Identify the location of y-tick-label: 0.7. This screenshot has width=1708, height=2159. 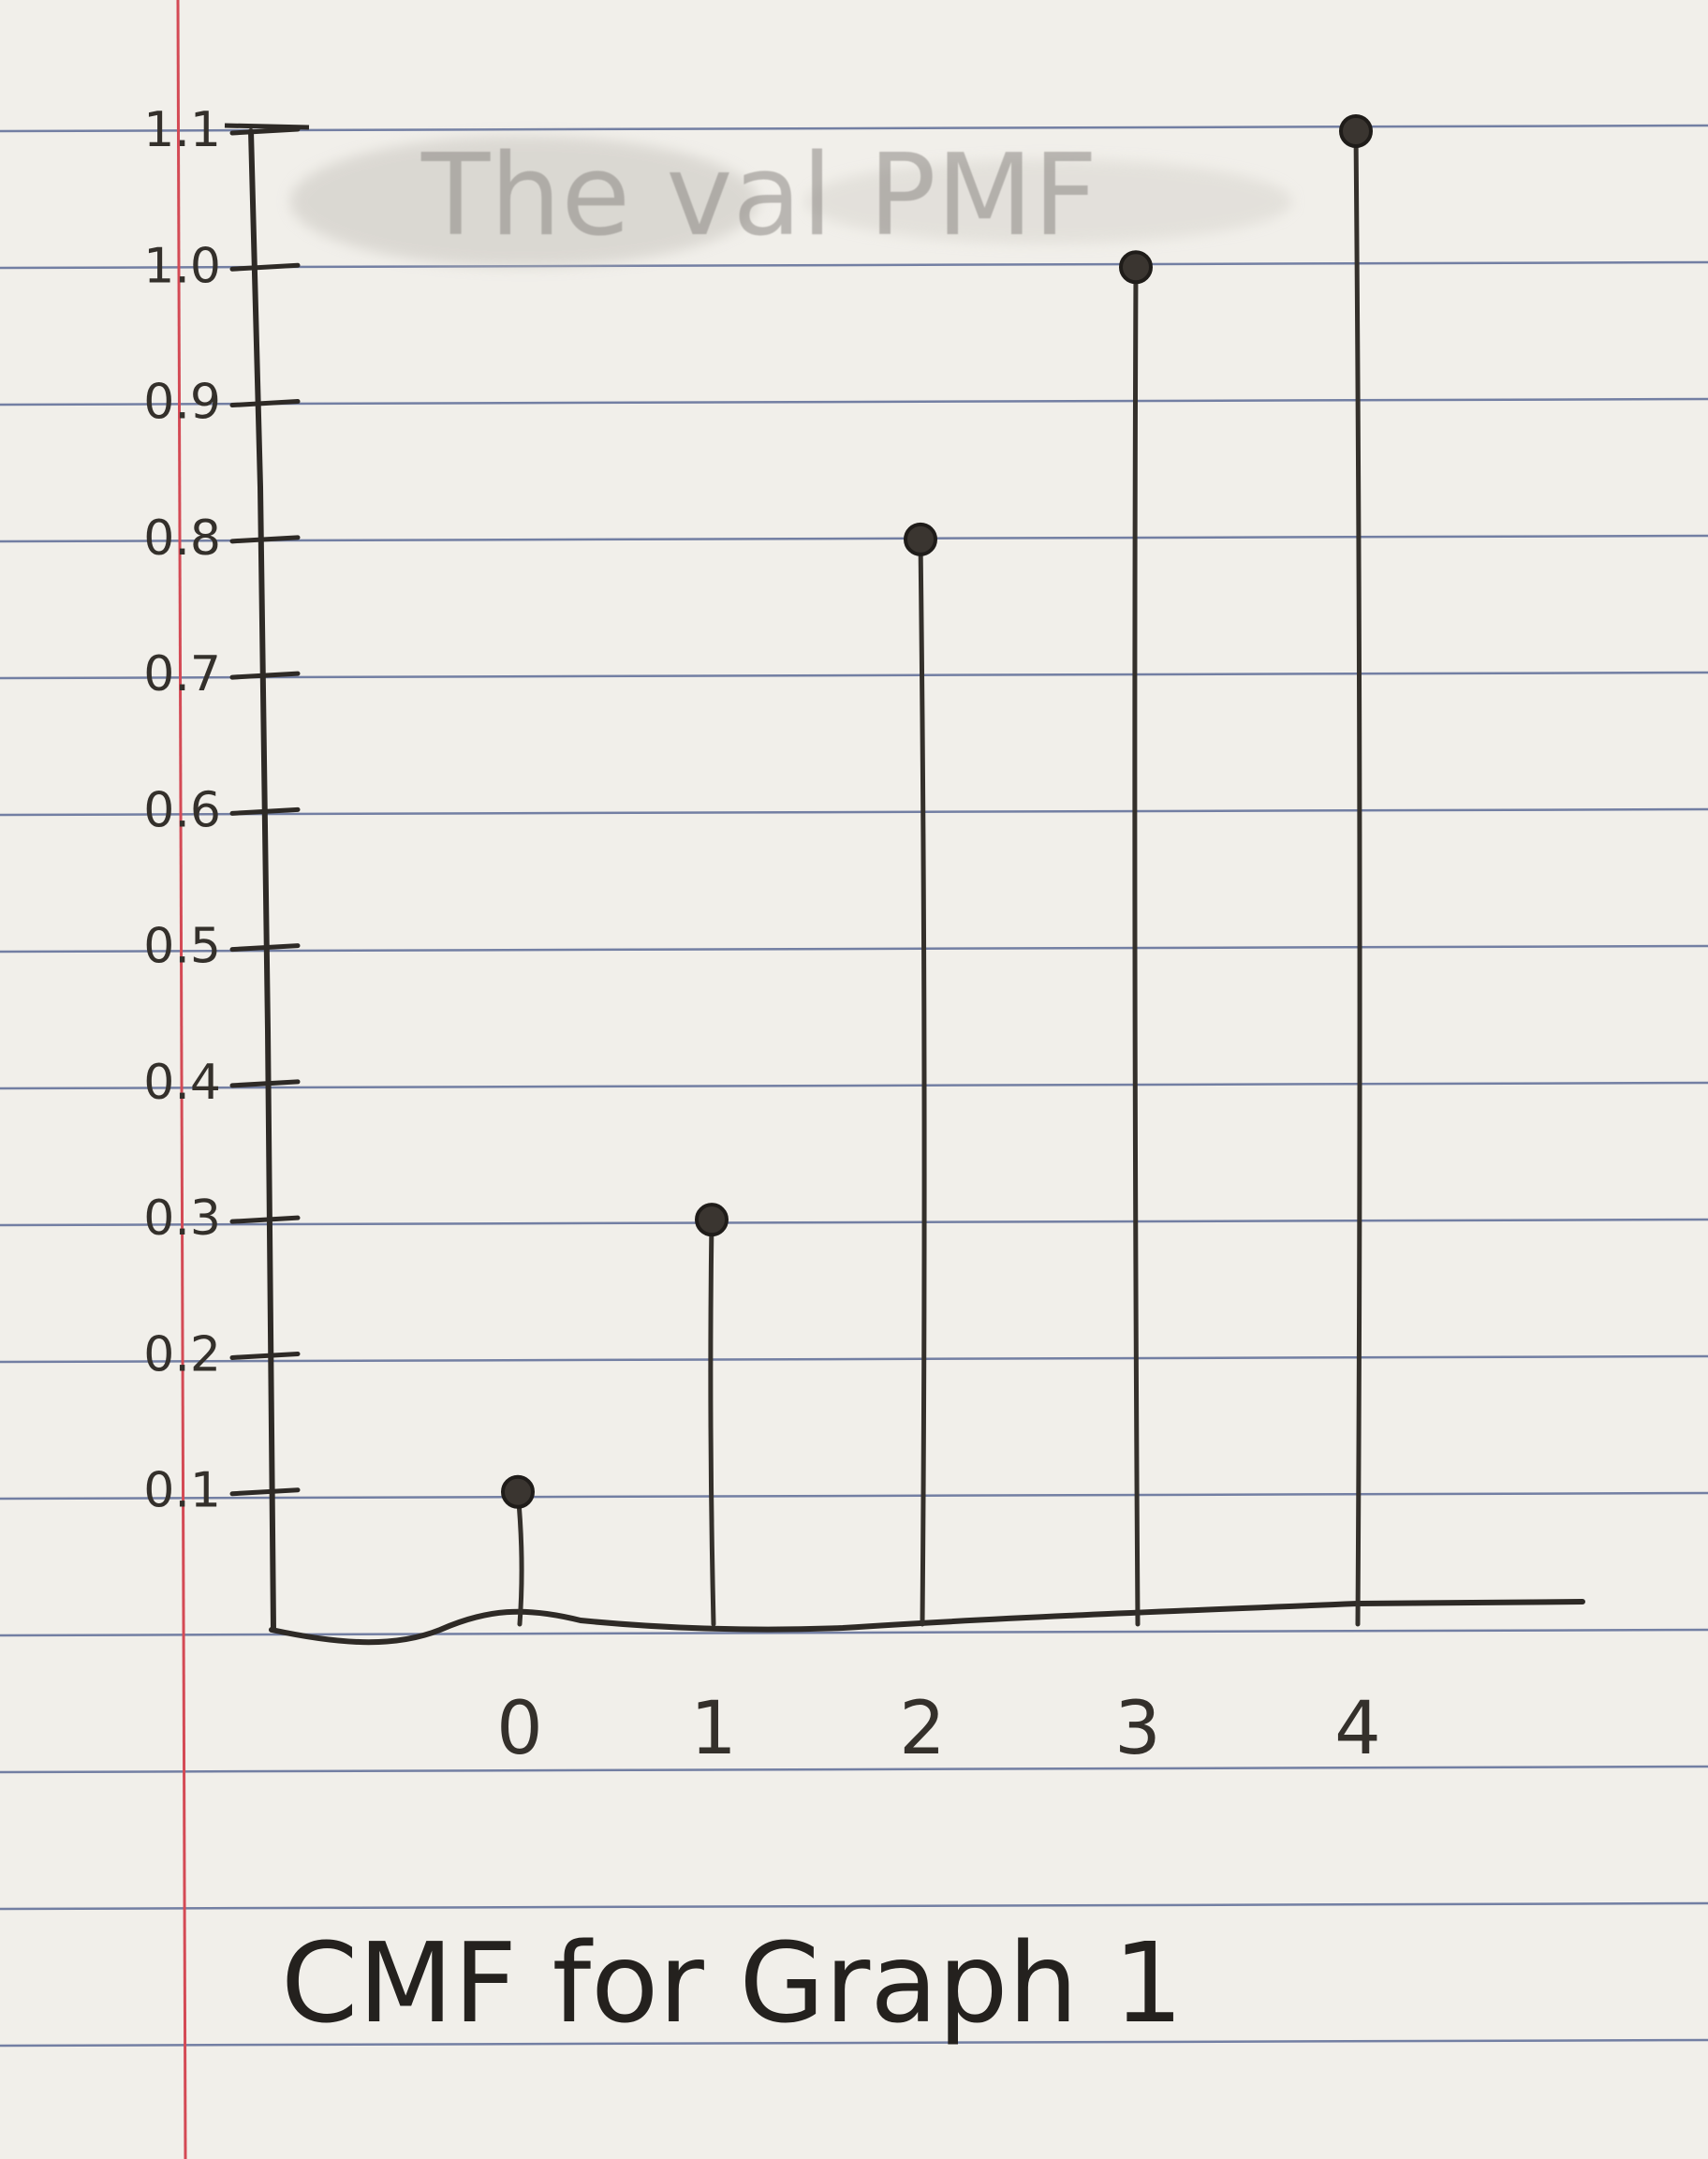
(182, 674).